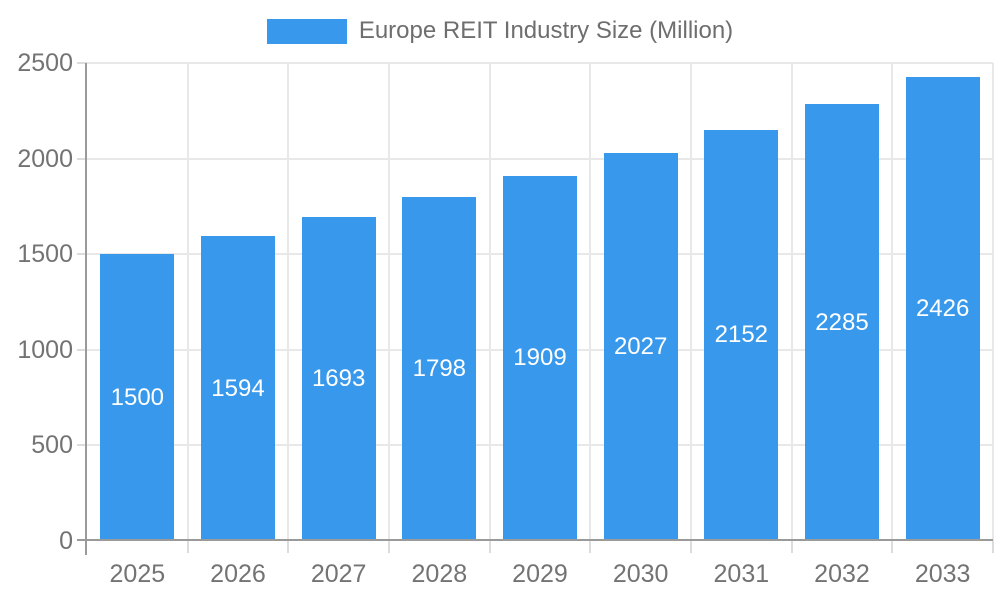 This screenshot has width=1000, height=600. I want to click on bar-2033: 2426, so click(942, 309).